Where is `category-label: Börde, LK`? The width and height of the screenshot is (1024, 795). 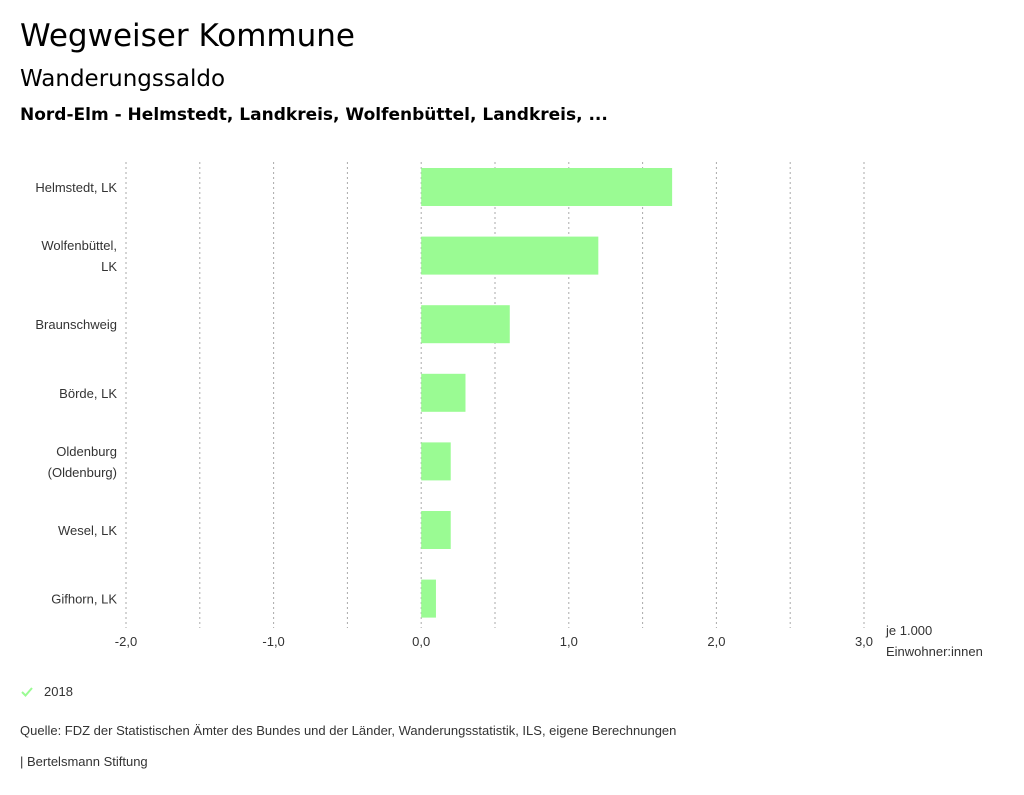
category-label: Börde, LK is located at coordinates (88, 393).